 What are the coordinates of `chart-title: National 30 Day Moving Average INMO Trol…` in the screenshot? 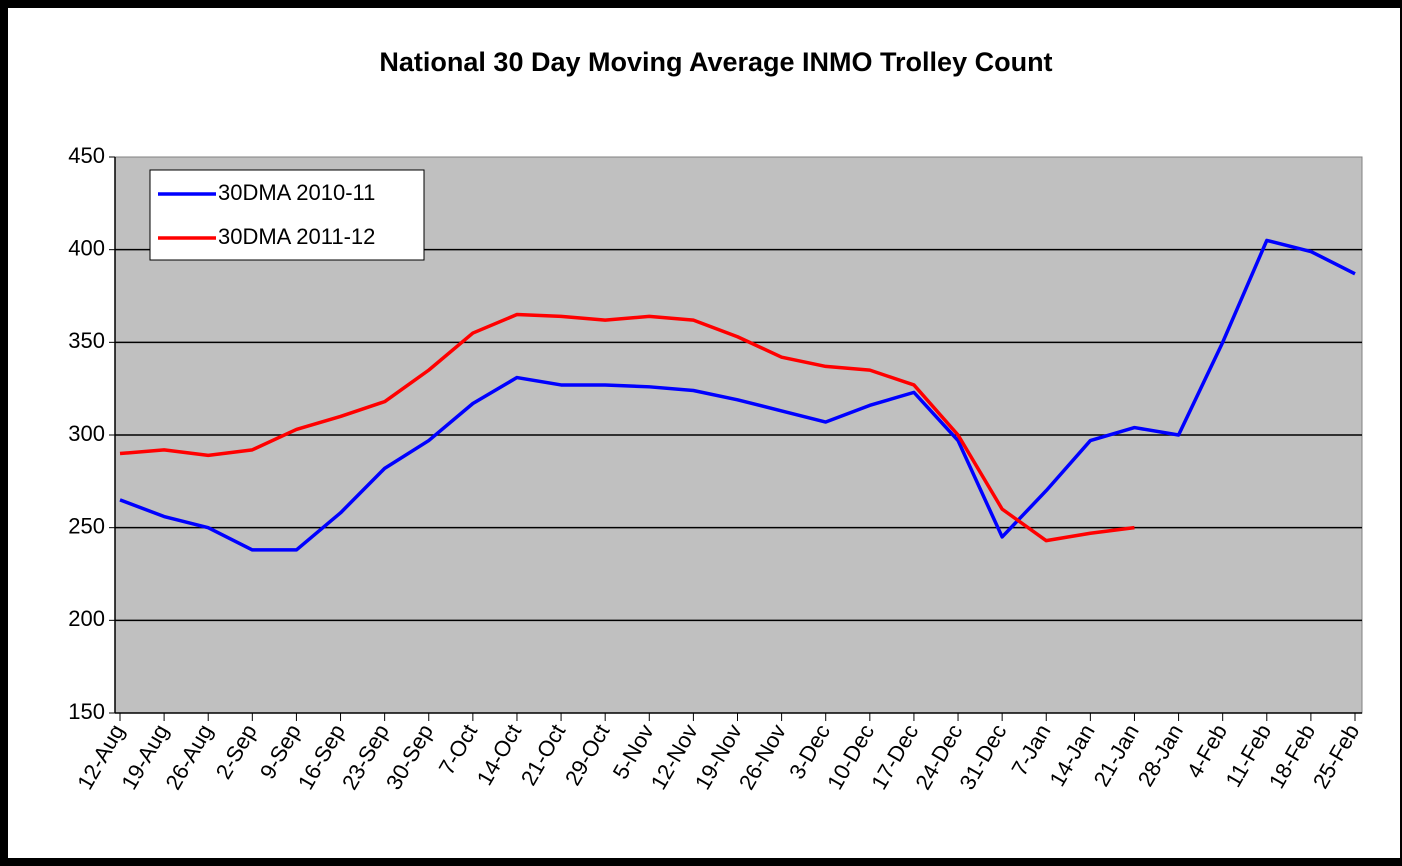 It's located at (715, 62).